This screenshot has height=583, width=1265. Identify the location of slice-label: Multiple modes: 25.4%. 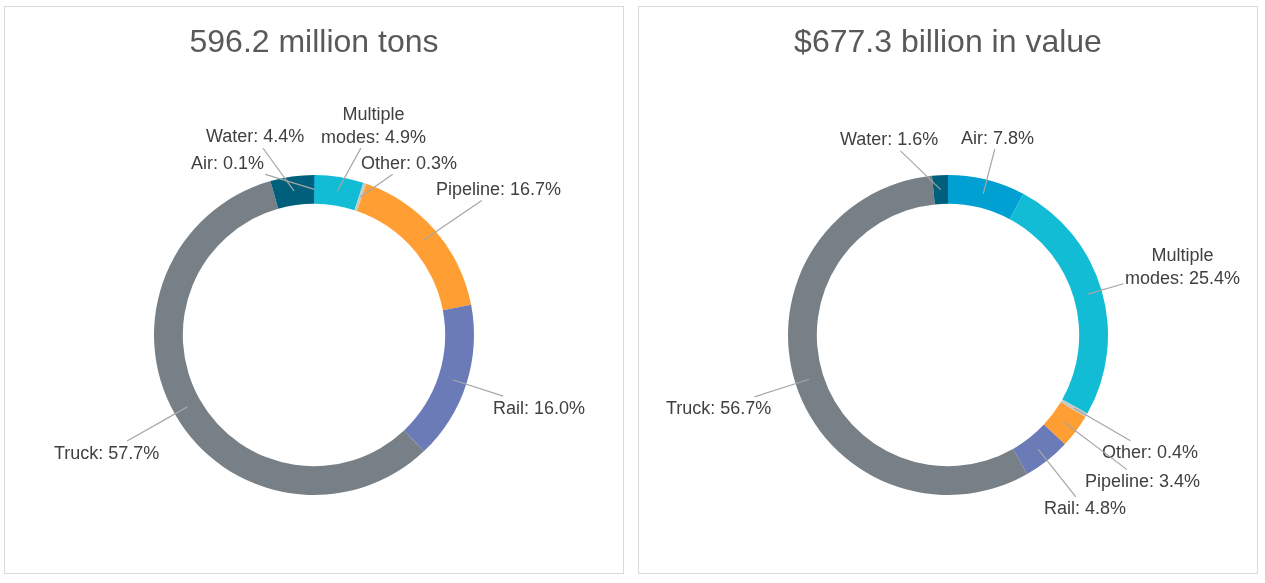
(1183, 267).